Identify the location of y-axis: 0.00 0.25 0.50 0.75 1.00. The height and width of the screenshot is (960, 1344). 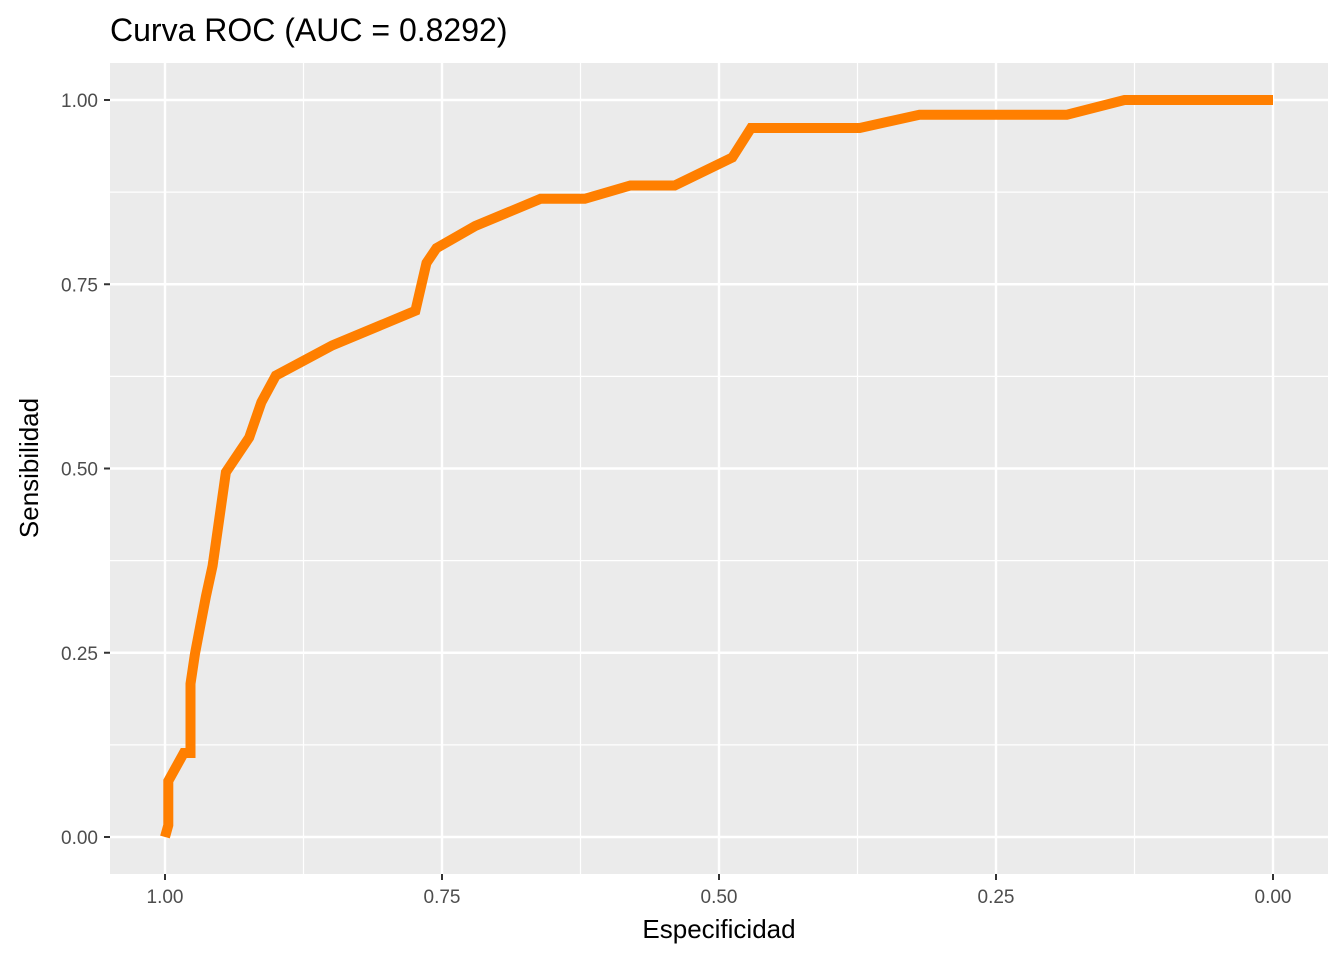
(85, 470).